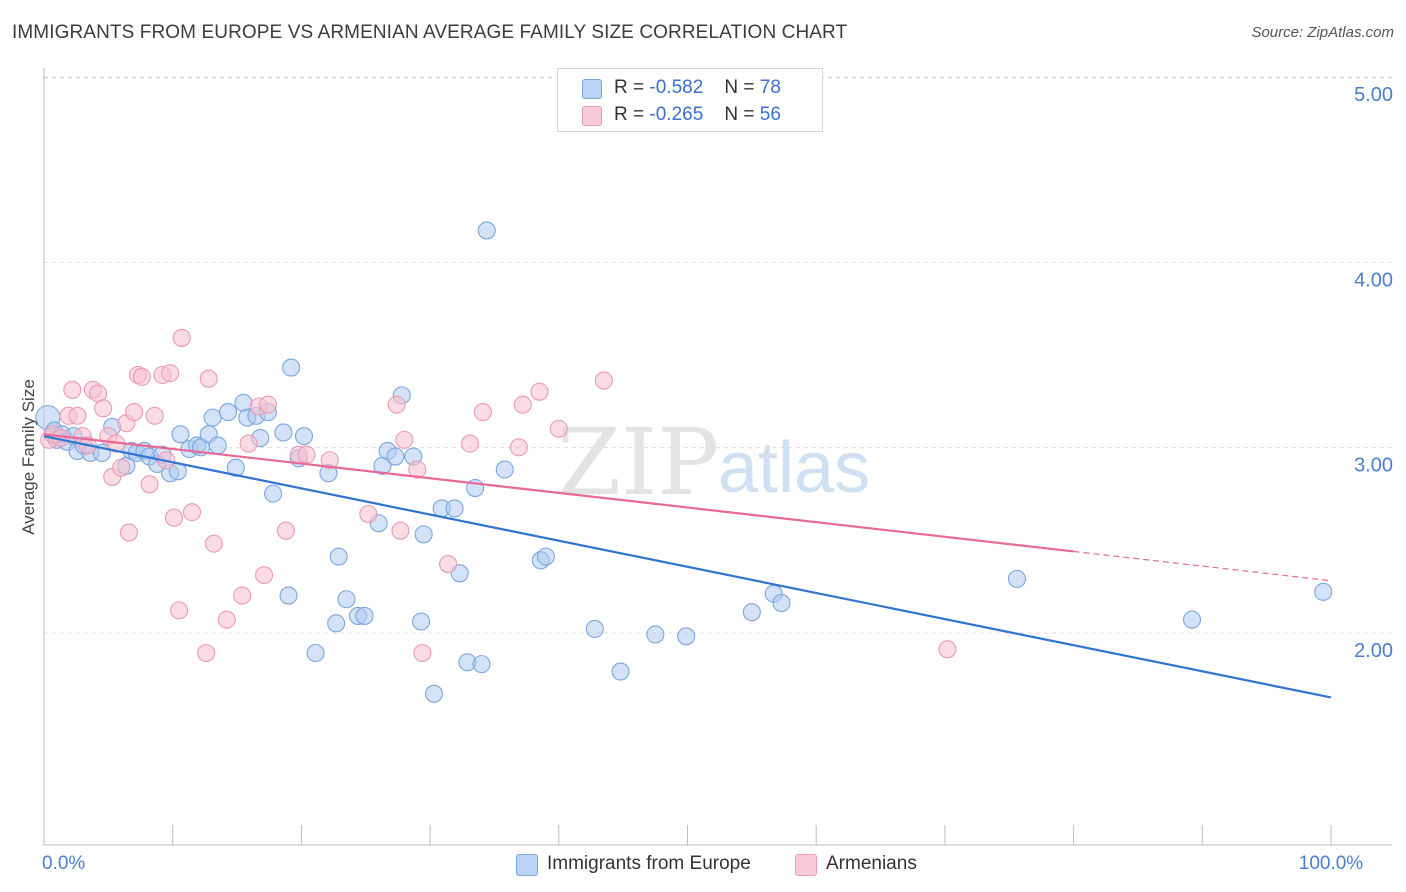 The width and height of the screenshot is (1406, 892). Describe the element at coordinates (1373, 466) in the screenshot. I see `y-tick-label: 3.00` at that location.